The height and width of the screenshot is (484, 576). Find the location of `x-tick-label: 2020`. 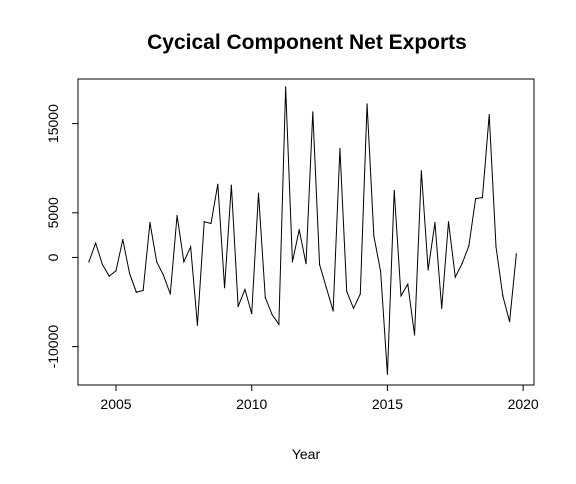

x-tick-label: 2020 is located at coordinates (523, 404).